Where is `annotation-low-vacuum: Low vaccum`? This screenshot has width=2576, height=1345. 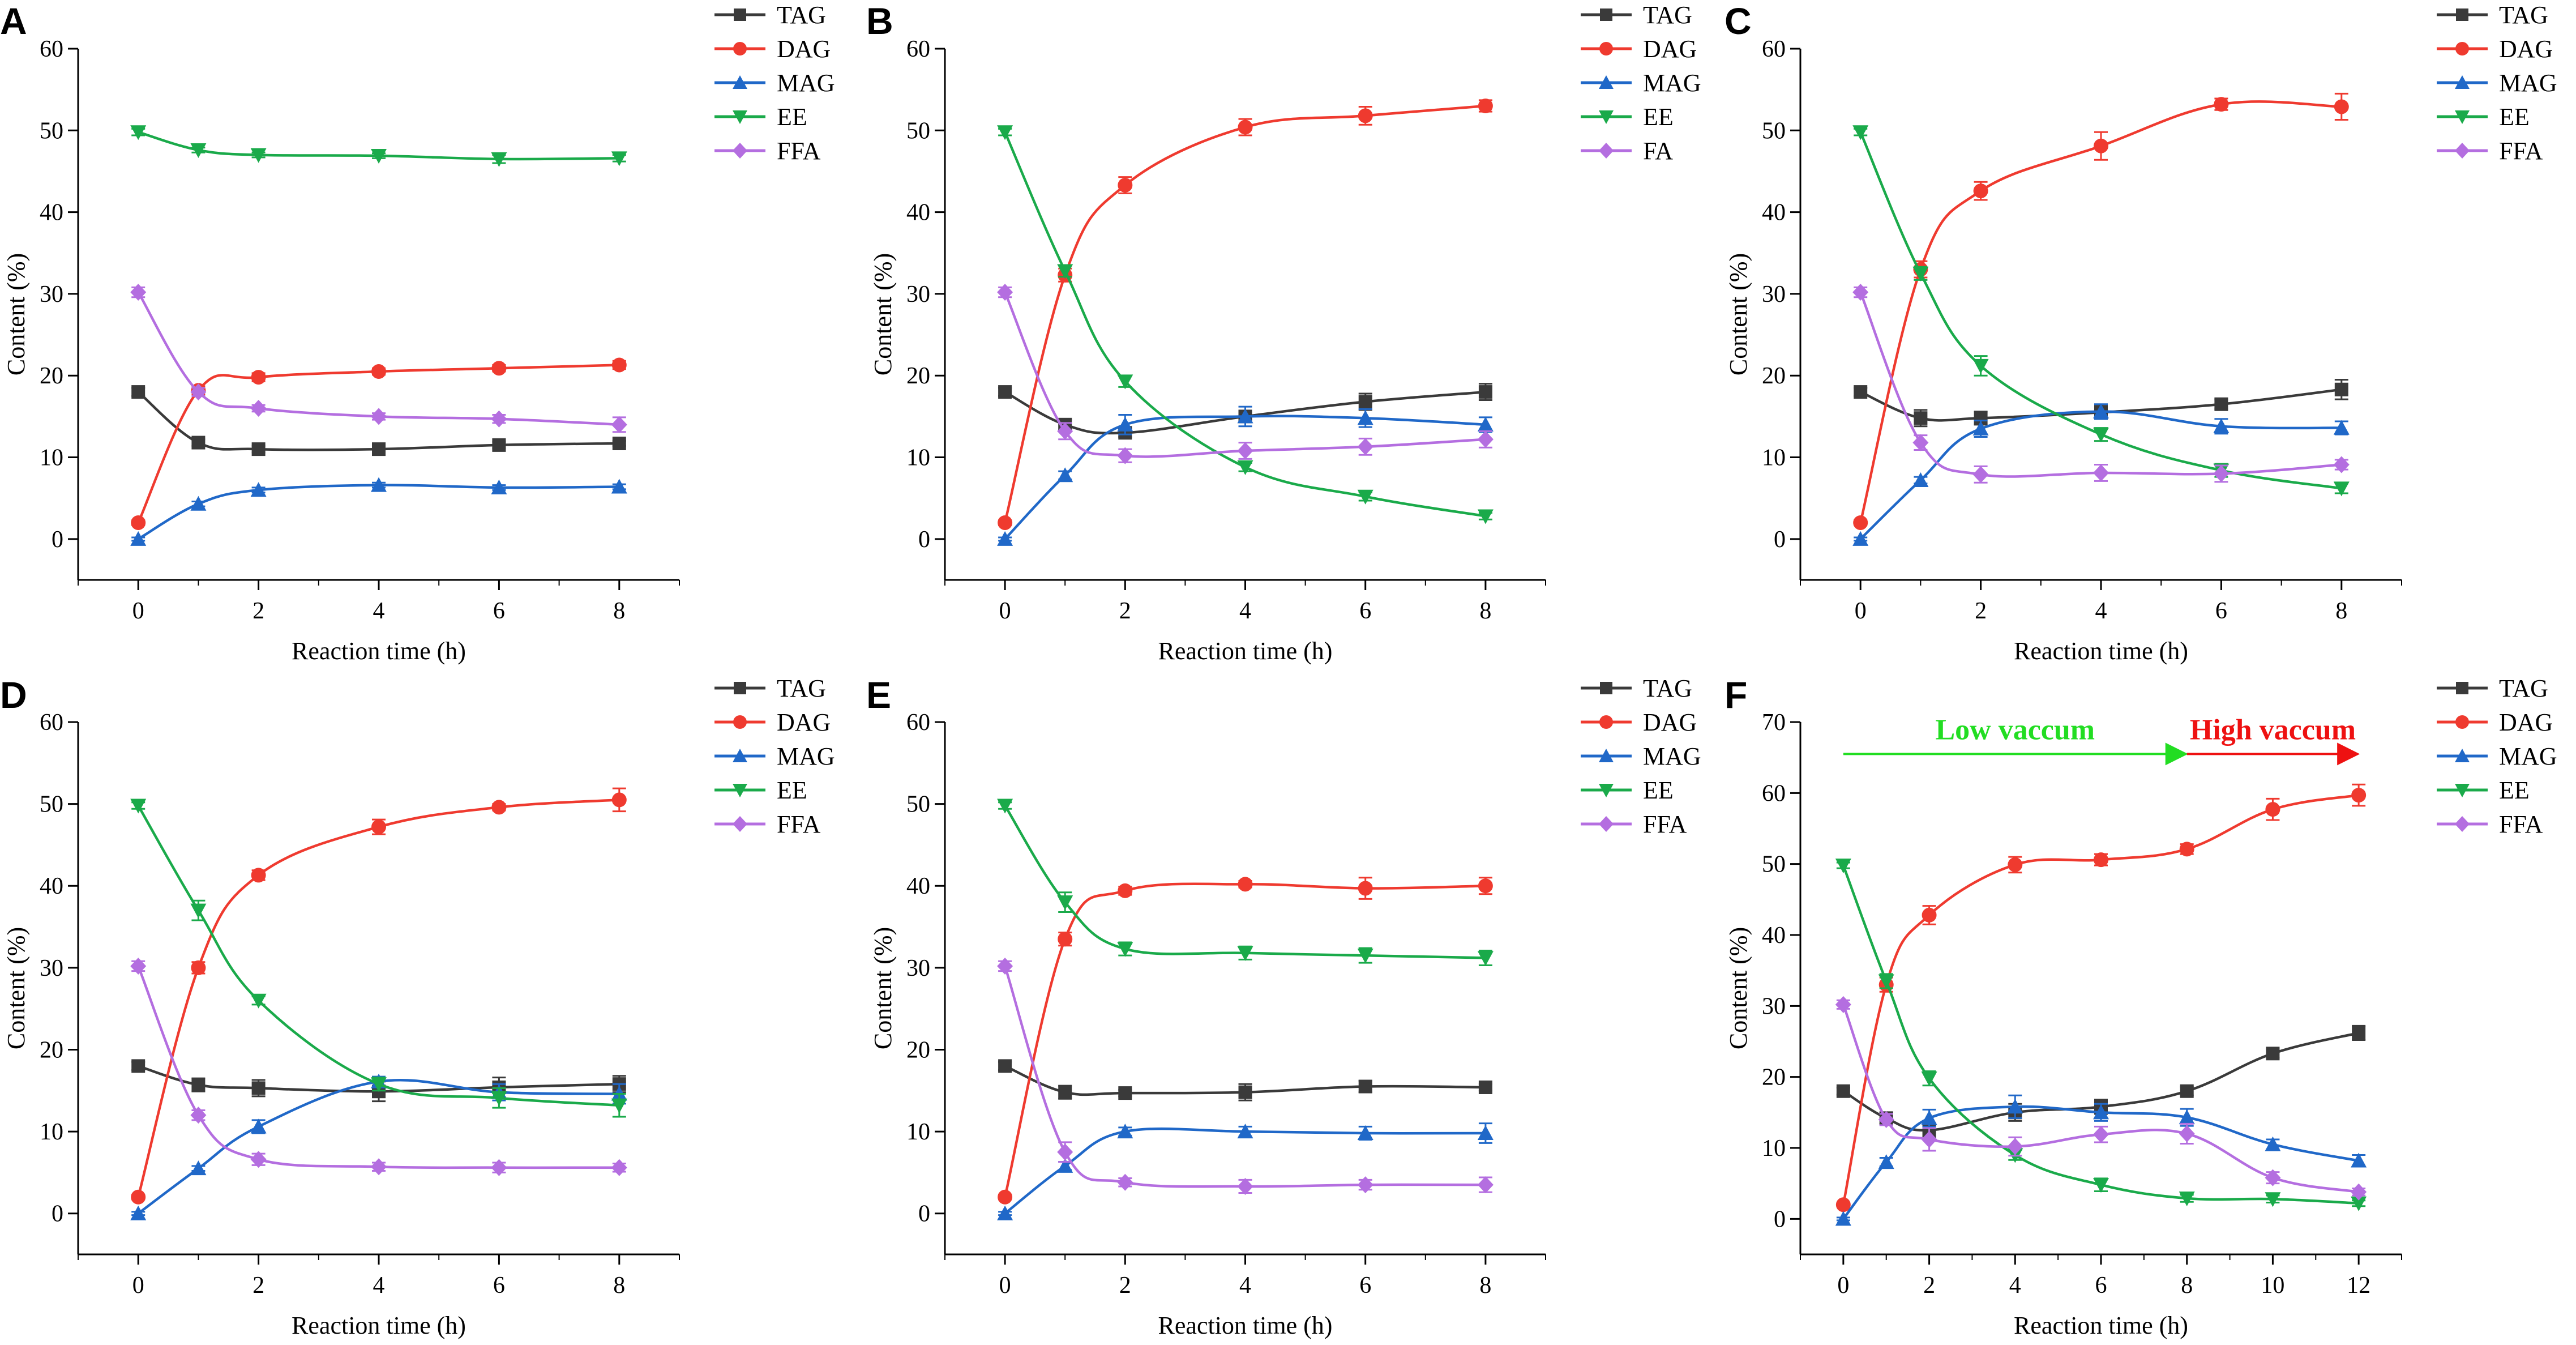 annotation-low-vacuum: Low vaccum is located at coordinates (2015, 740).